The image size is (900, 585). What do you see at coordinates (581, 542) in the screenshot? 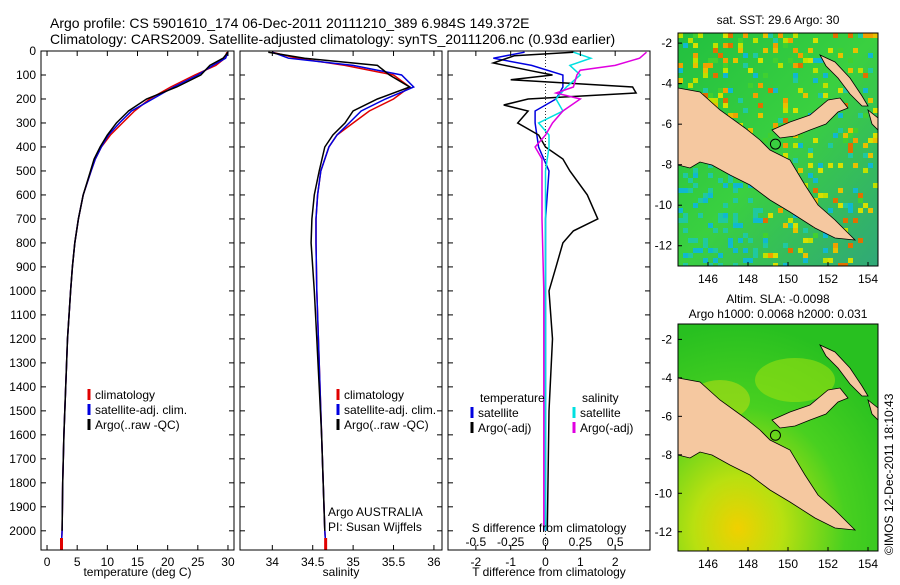
I see `s-tick-label: 0.25` at bounding box center [581, 542].